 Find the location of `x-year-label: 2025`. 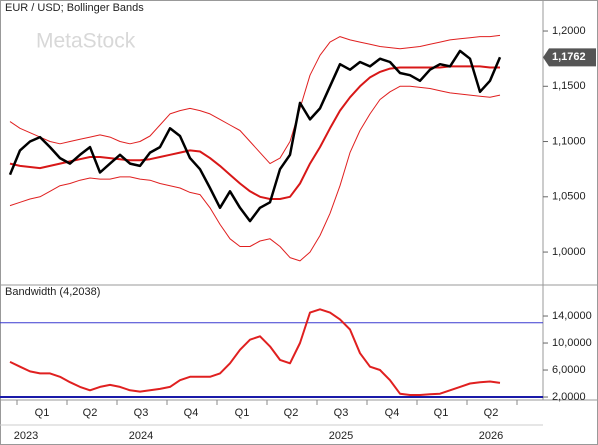

x-year-label: 2025 is located at coordinates (341, 436).